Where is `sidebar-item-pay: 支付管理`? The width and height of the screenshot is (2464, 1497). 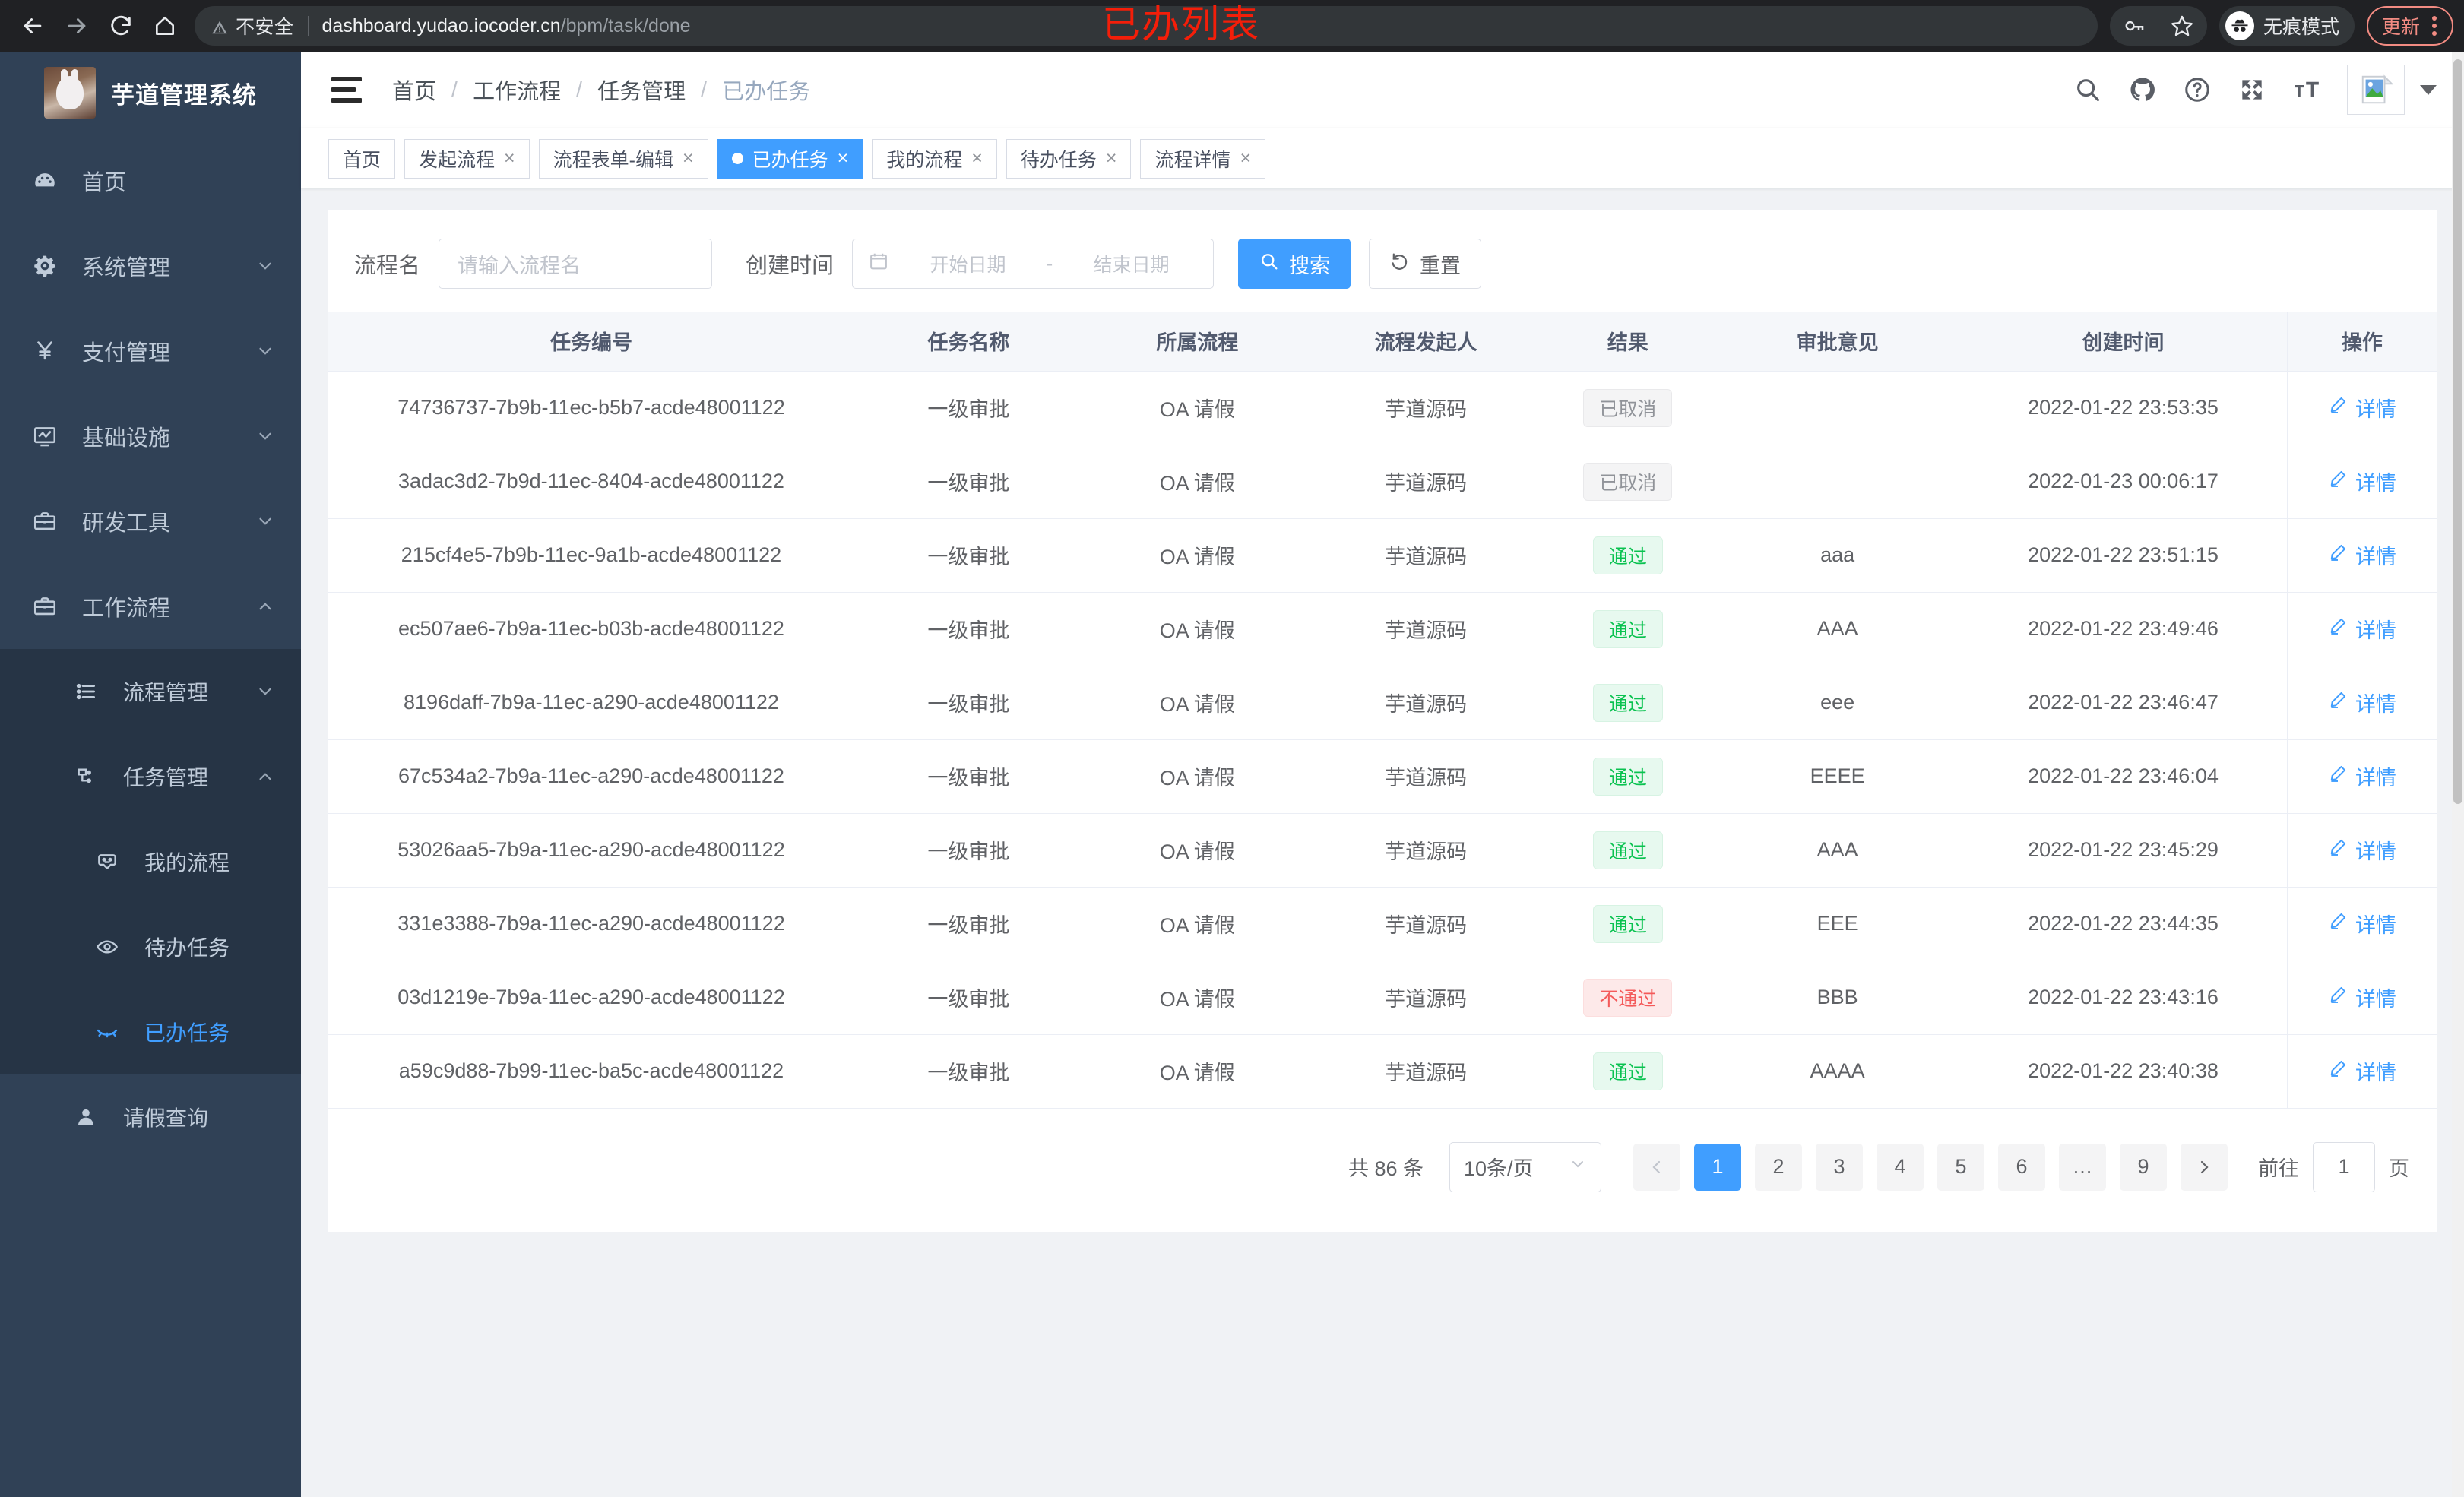
sidebar-item-pay: 支付管理 is located at coordinates (150, 351).